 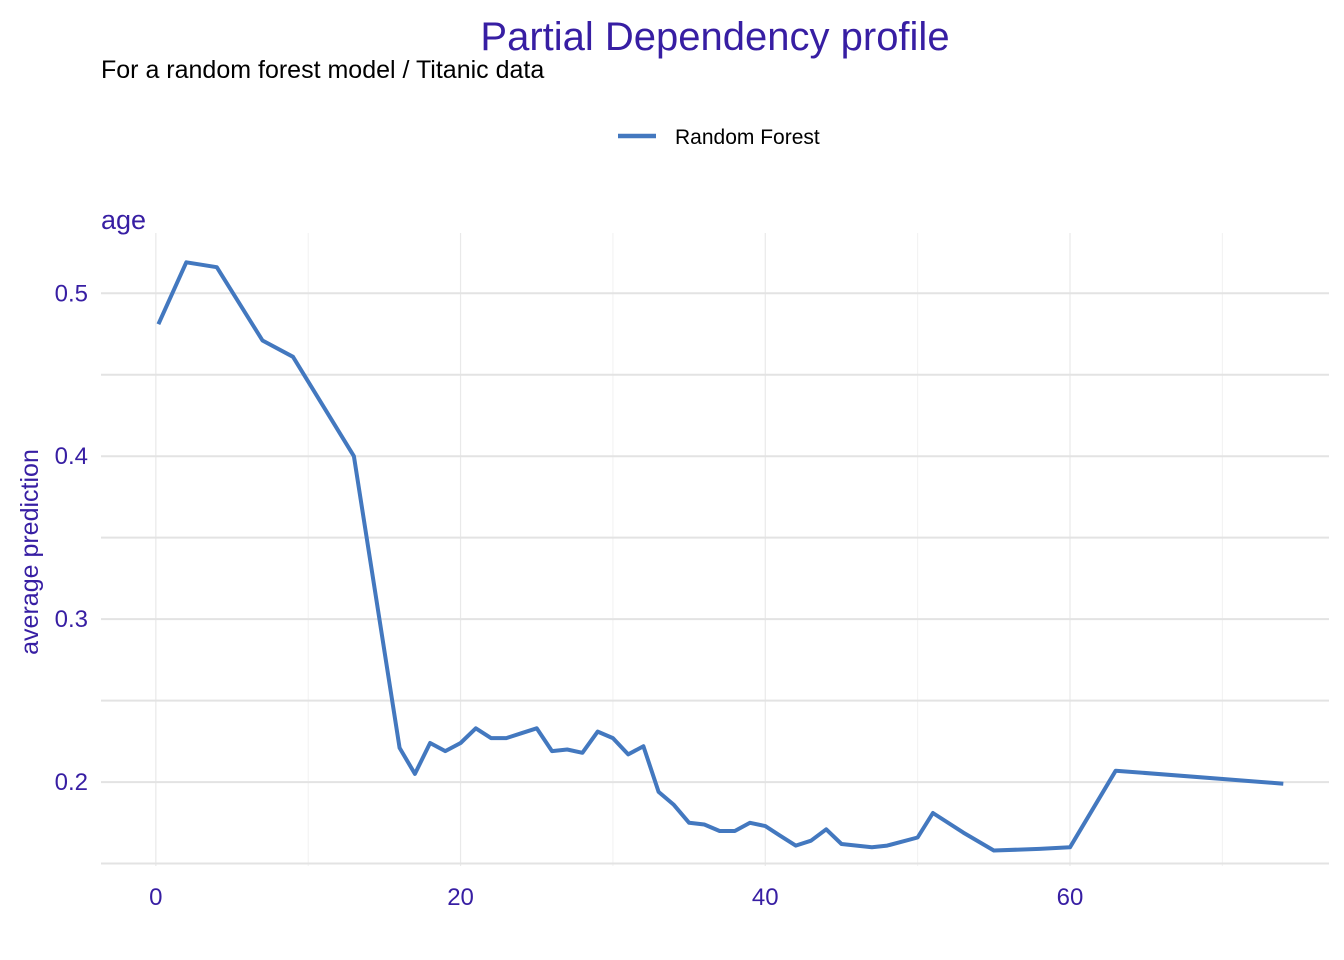 I want to click on y-tick-label: 0.3, so click(x=71, y=619).